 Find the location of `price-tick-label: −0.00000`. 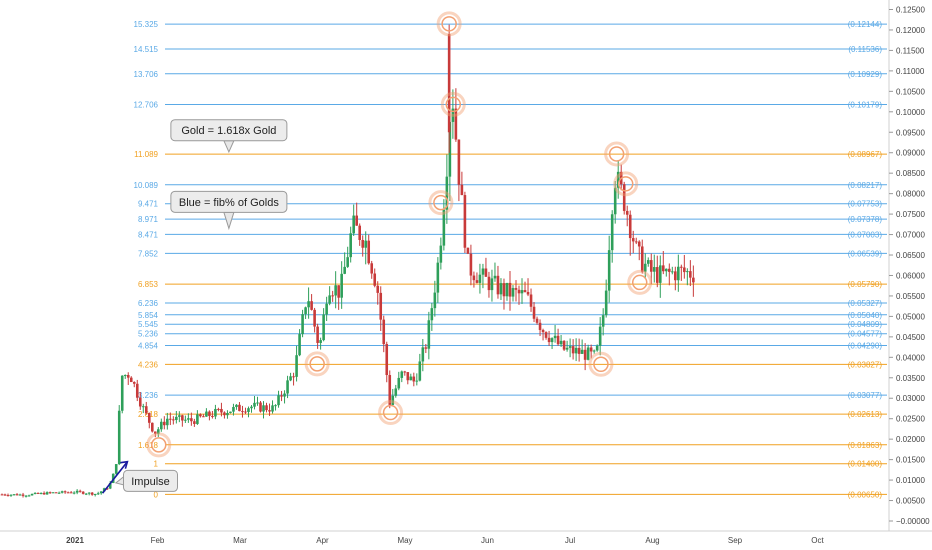

price-tick-label: −0.00000 is located at coordinates (913, 521).